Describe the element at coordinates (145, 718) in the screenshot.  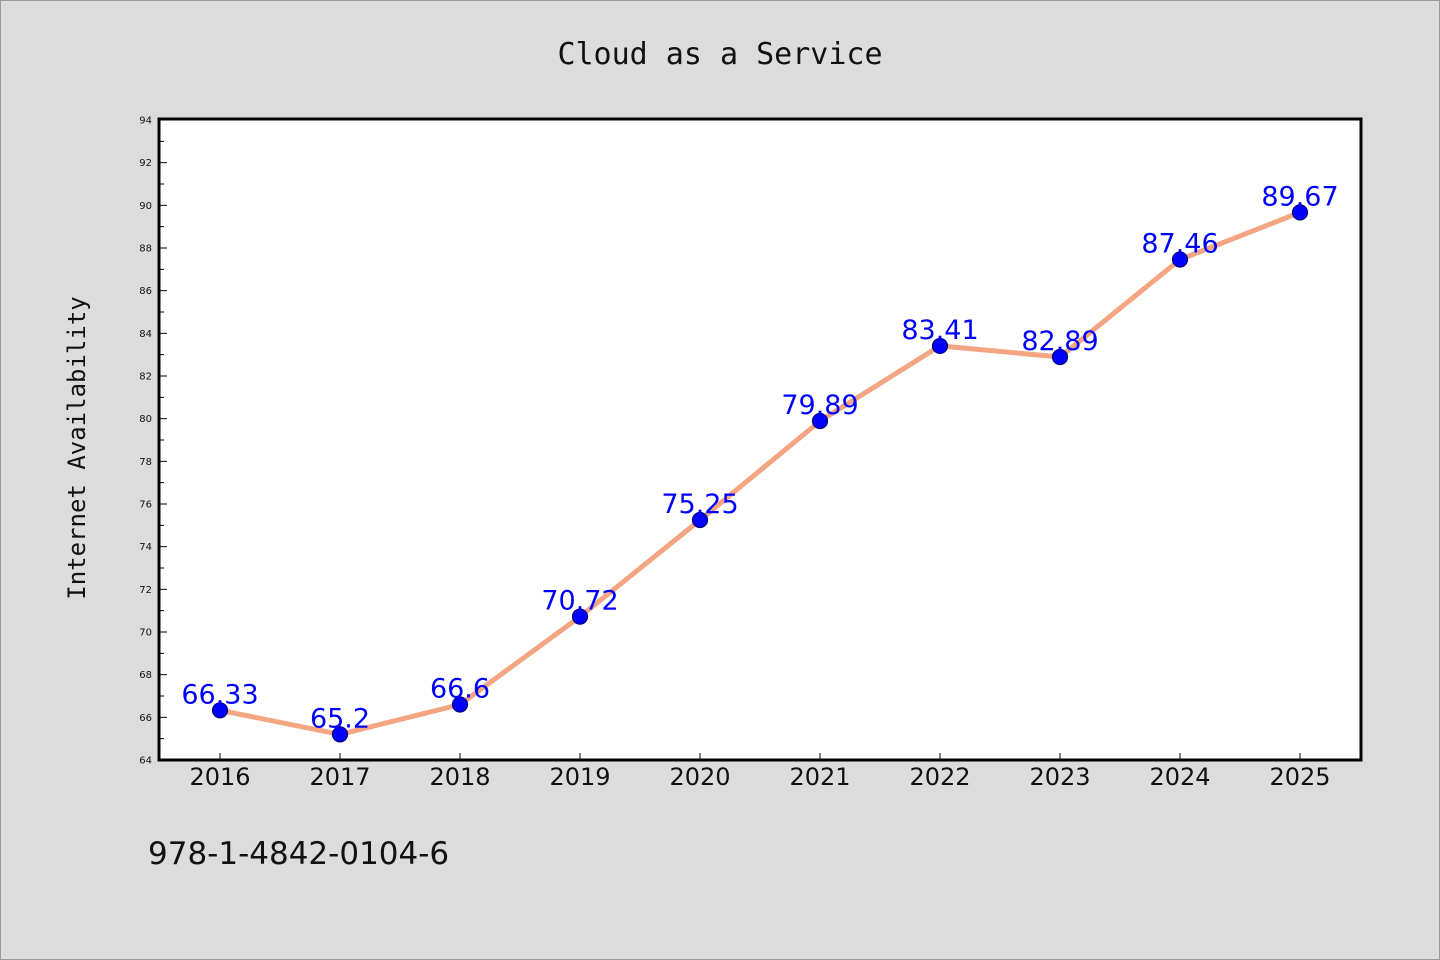
I see `y-tick-label: 66` at that location.